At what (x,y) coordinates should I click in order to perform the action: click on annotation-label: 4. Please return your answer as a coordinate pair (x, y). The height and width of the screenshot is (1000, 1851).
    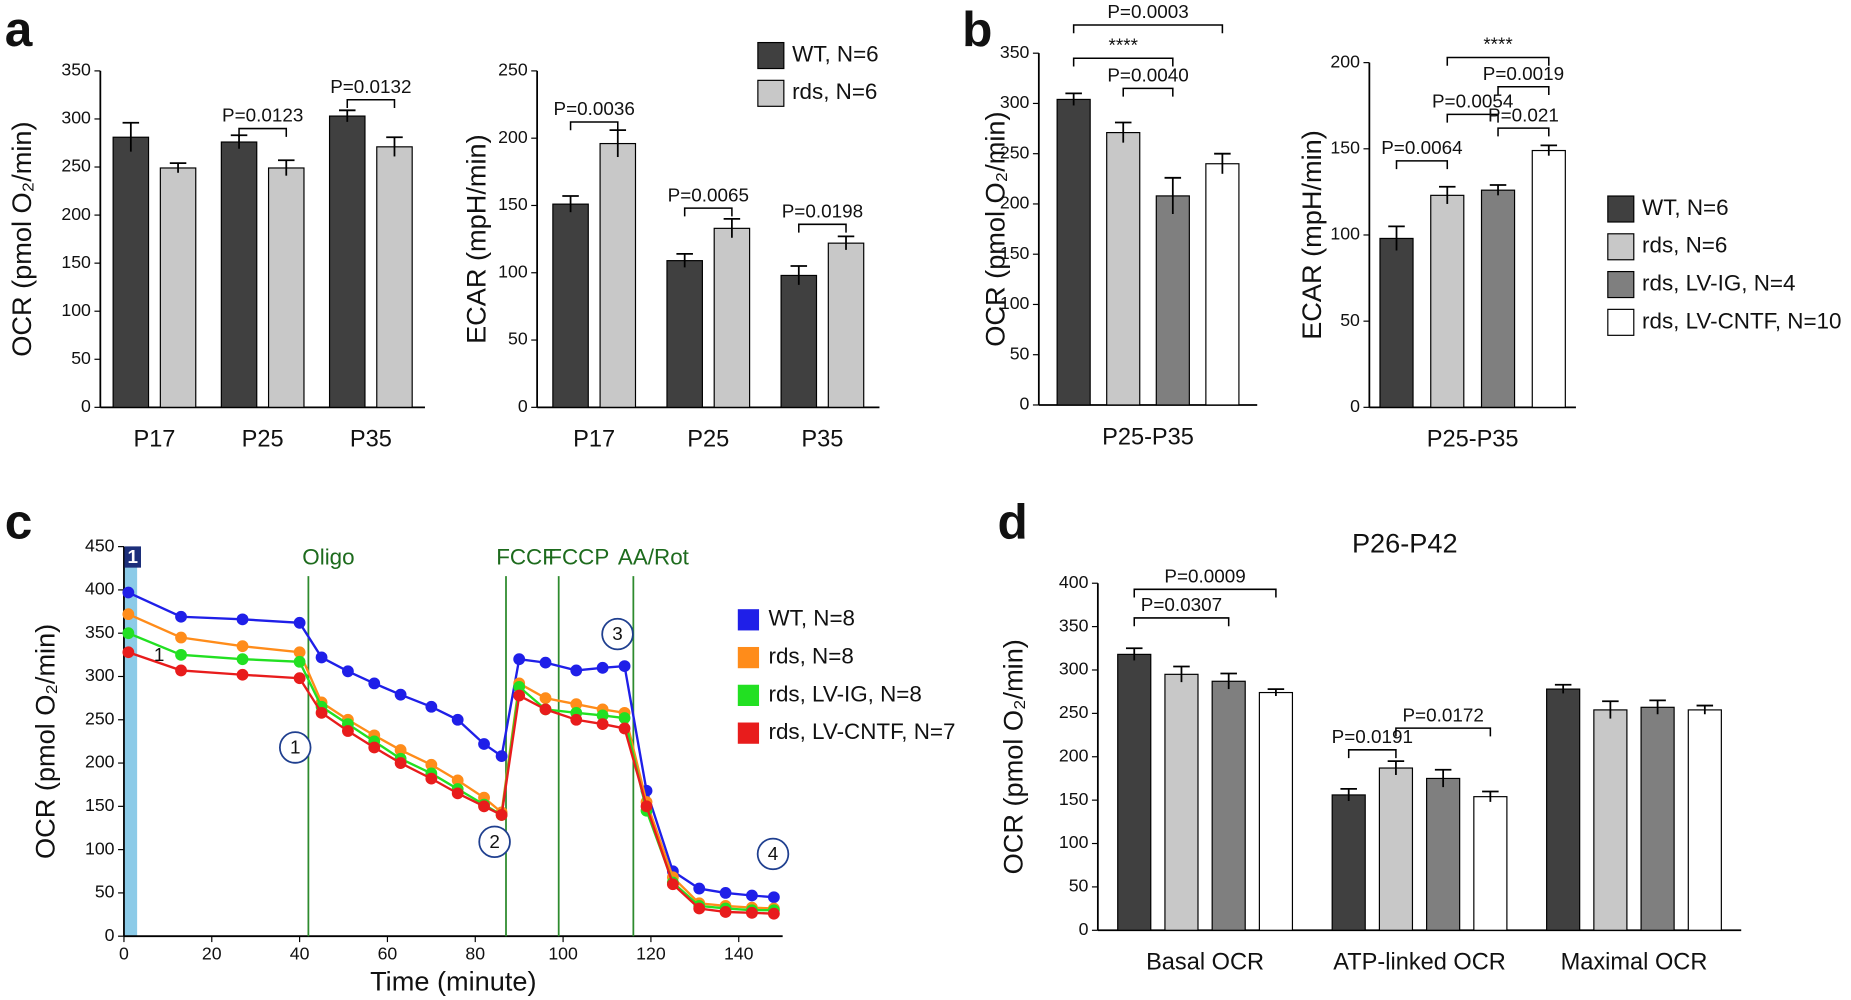
    Looking at the image, I should click on (773, 854).